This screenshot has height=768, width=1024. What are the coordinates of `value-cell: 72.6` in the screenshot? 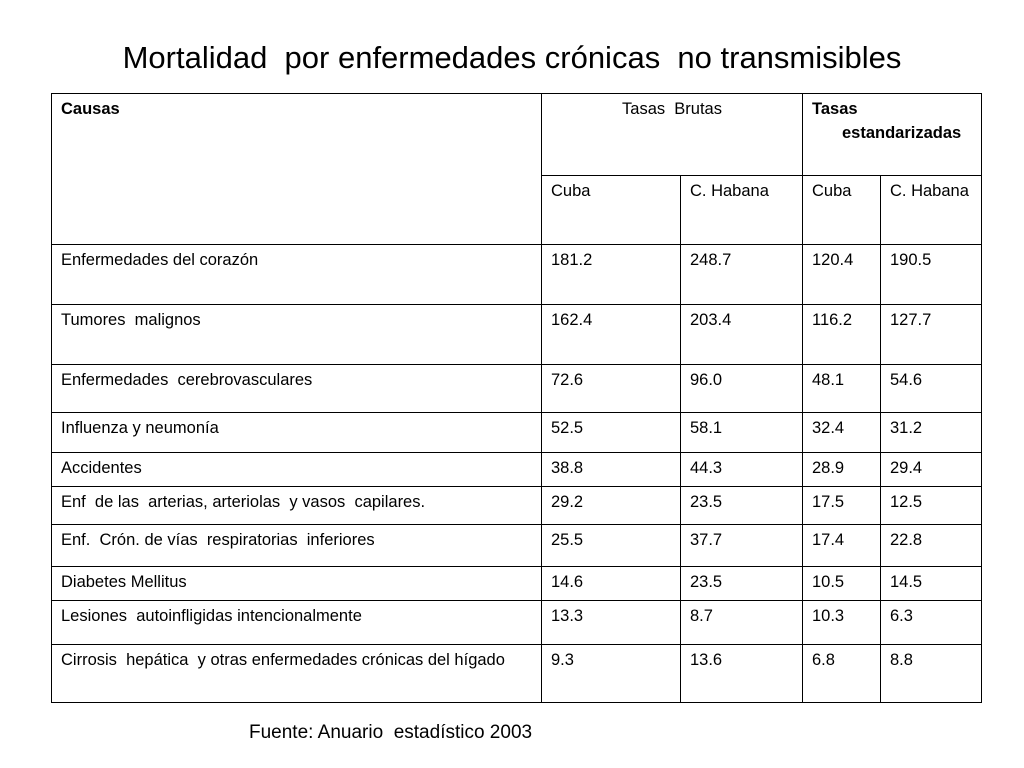 It's located at (611, 388).